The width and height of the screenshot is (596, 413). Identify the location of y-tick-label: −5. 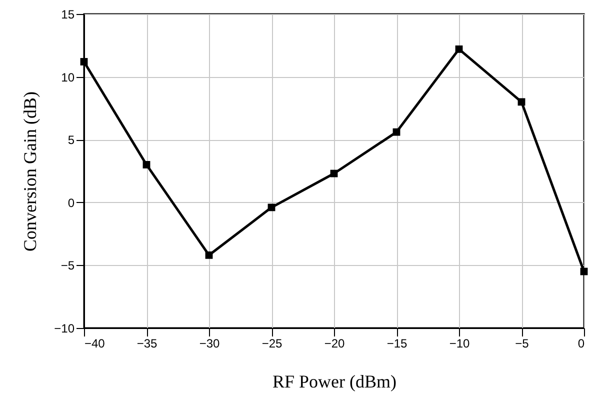
(67, 265).